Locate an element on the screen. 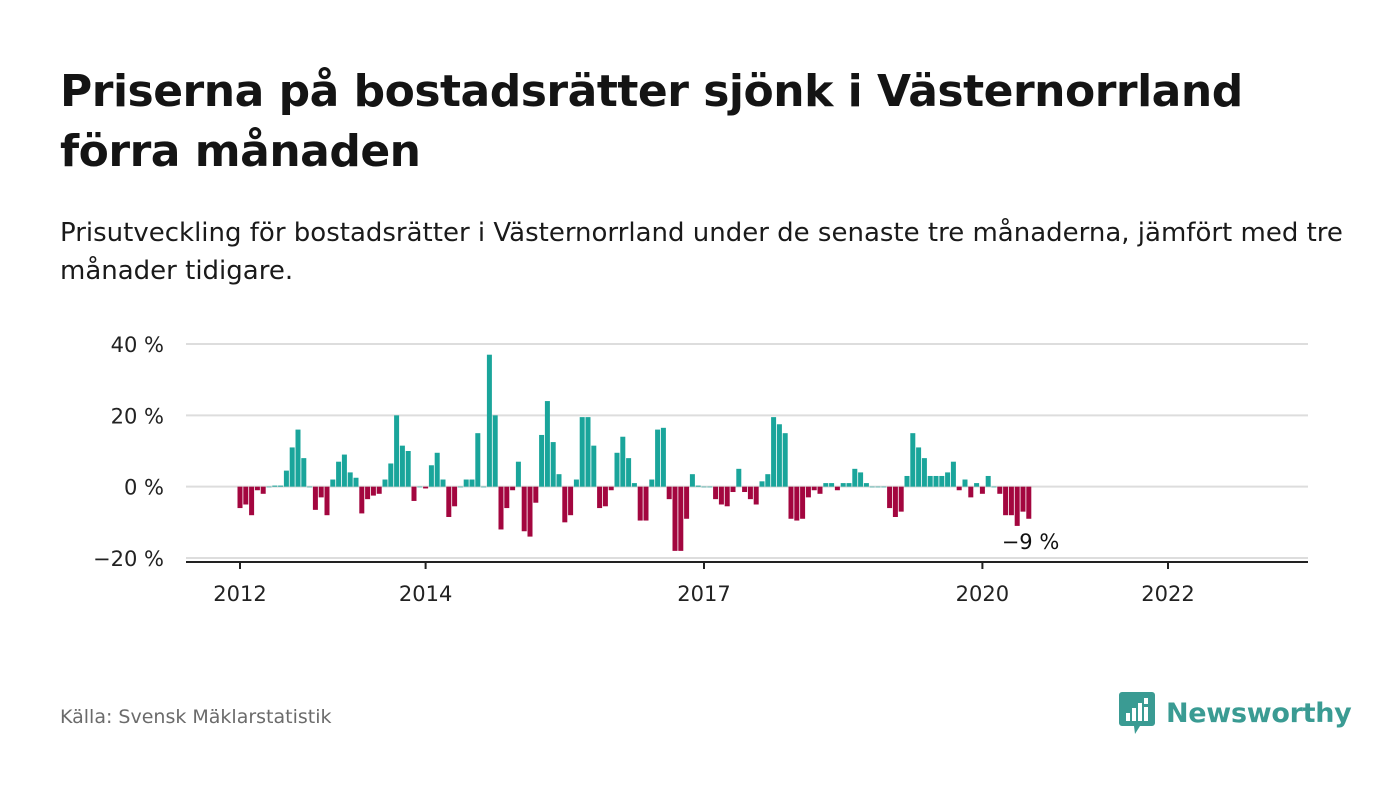  last-value-label: −9 % is located at coordinates (1031, 542).